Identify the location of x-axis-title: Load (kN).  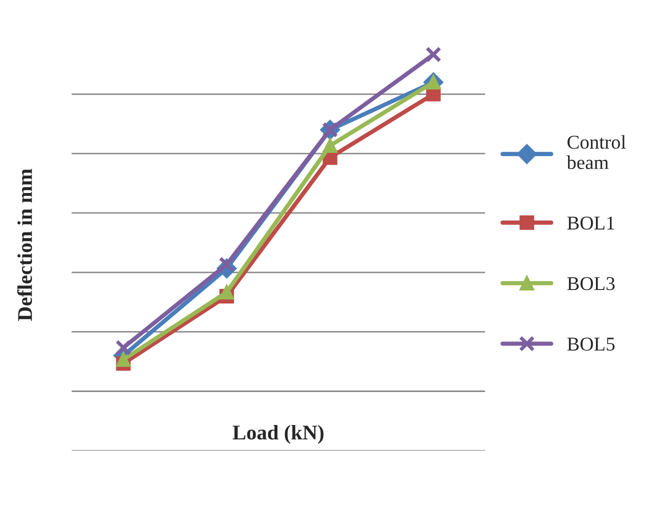
(278, 434).